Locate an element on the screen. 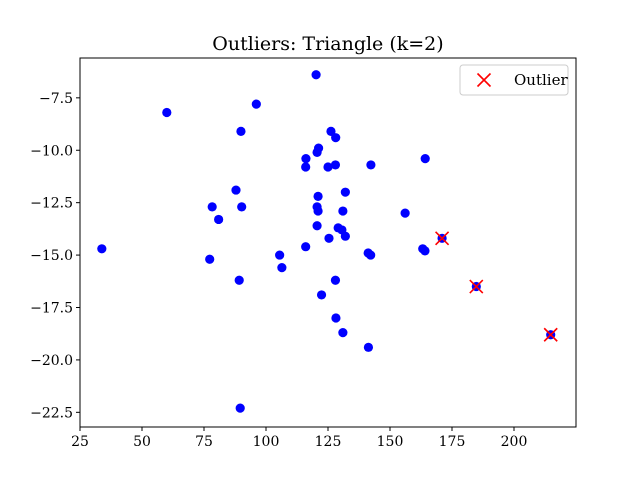 The height and width of the screenshot is (480, 640). y-tick-label: −12.5 is located at coordinates (51, 204).